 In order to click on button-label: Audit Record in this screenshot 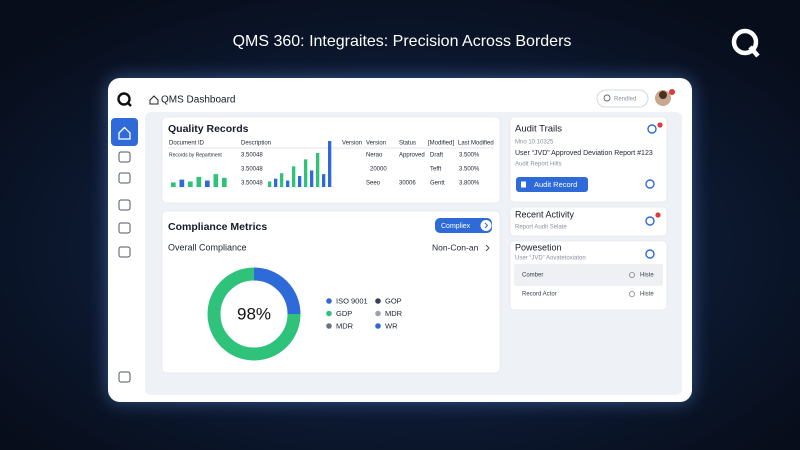, I will do `click(555, 184)`.